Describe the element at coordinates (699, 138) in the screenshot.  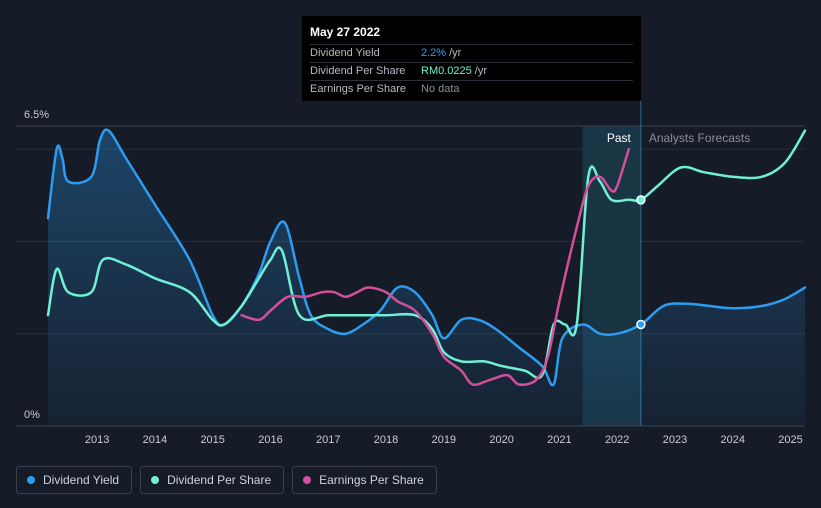
I see `forecast-region-label: Analysts Forecasts` at that location.